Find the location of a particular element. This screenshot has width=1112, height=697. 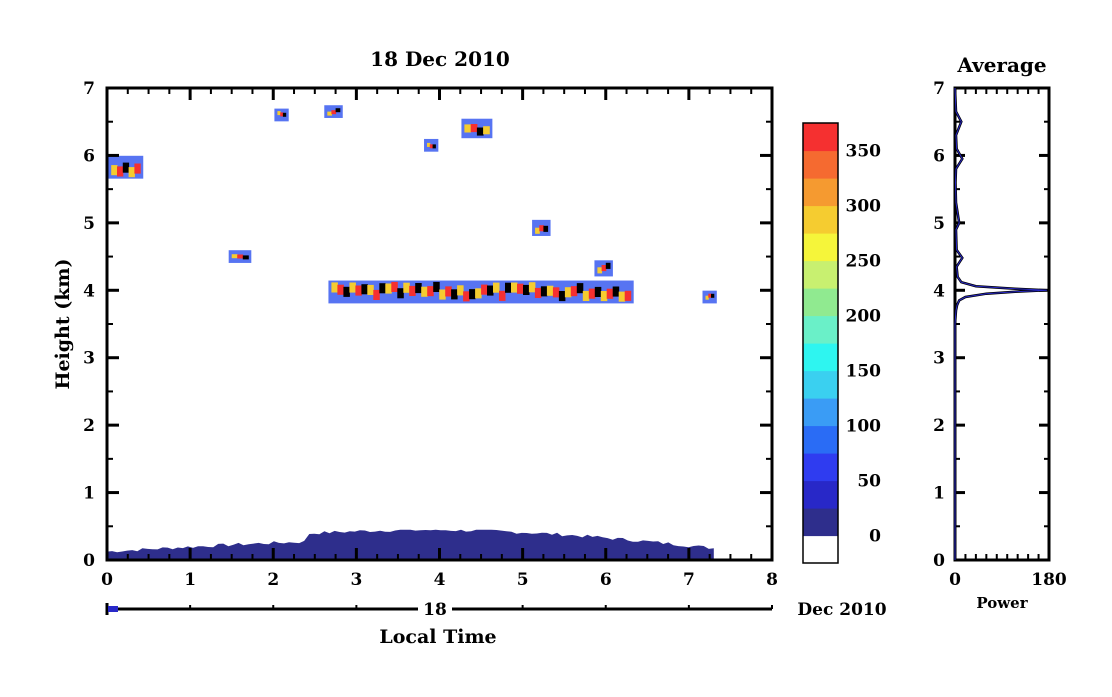

colorbar-label: 50 is located at coordinates (869, 482).